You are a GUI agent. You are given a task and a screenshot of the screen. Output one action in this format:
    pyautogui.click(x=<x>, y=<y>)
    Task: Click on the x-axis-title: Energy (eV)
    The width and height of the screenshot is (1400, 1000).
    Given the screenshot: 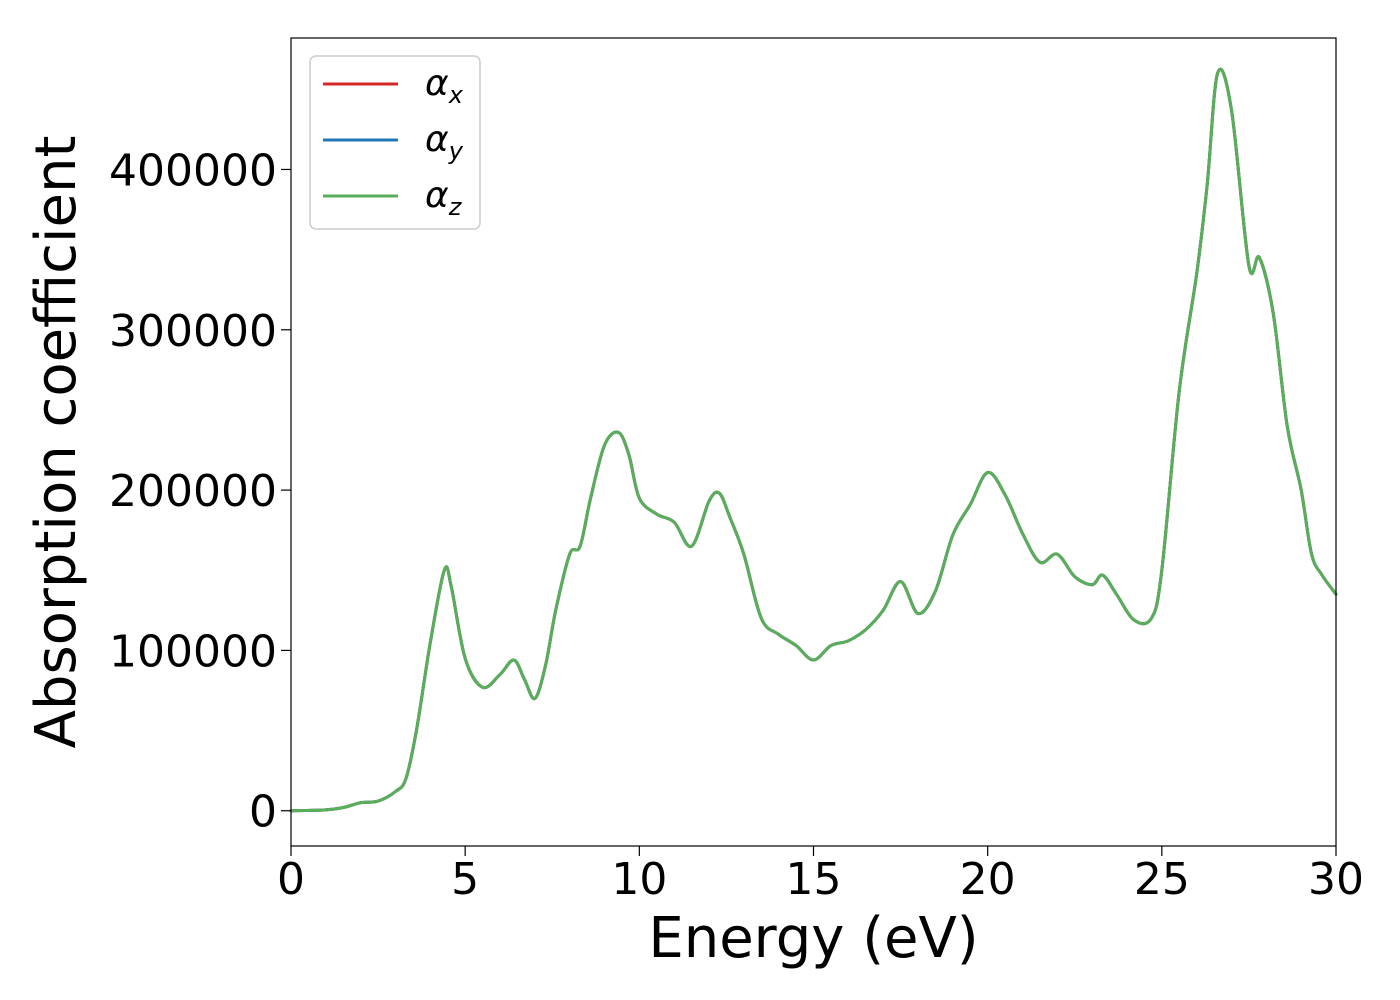 What is the action you would take?
    pyautogui.click(x=813, y=938)
    